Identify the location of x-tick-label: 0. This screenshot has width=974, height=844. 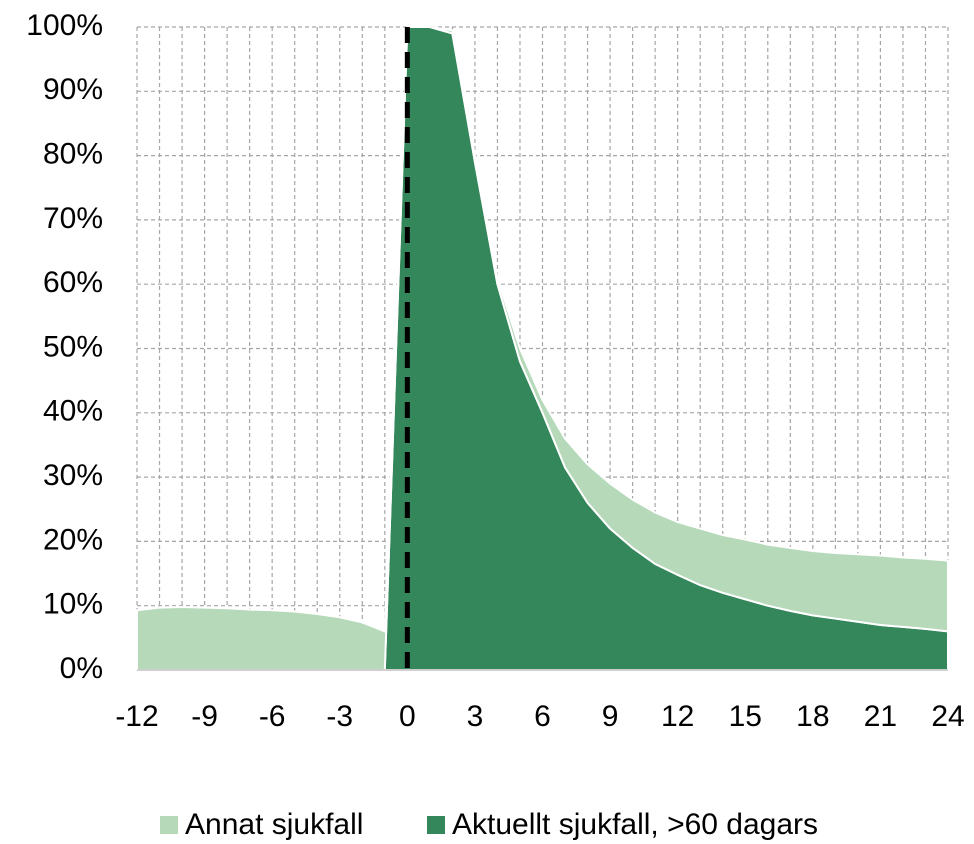
(407, 716).